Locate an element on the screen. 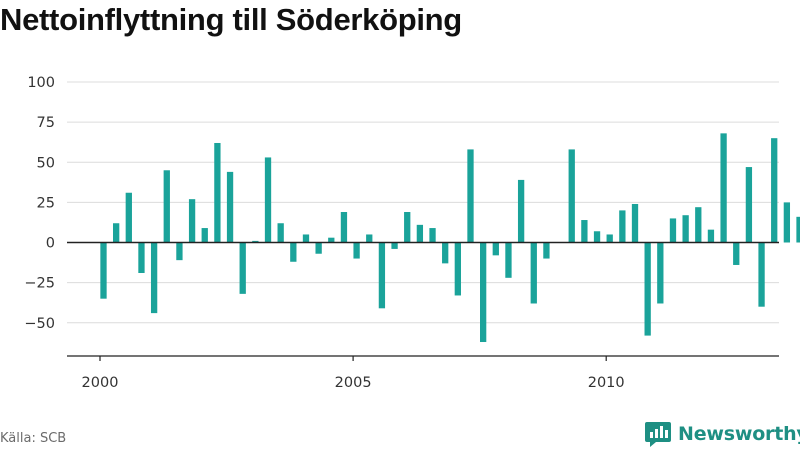  y-tick-label: 25 is located at coordinates (46, 203).